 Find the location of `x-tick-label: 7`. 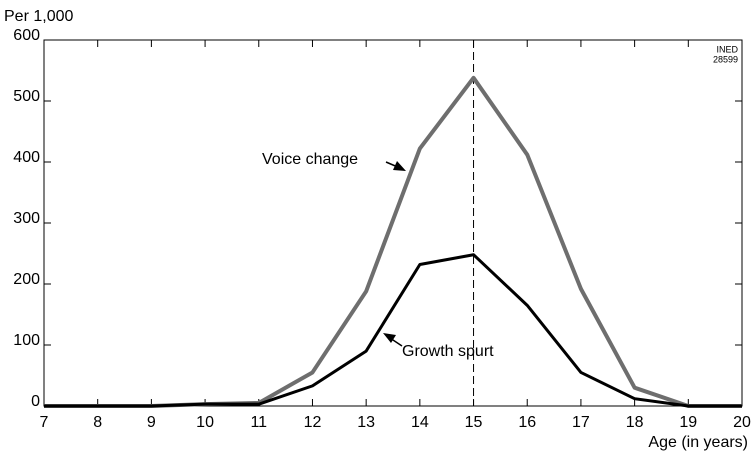

x-tick-label: 7 is located at coordinates (44, 422).